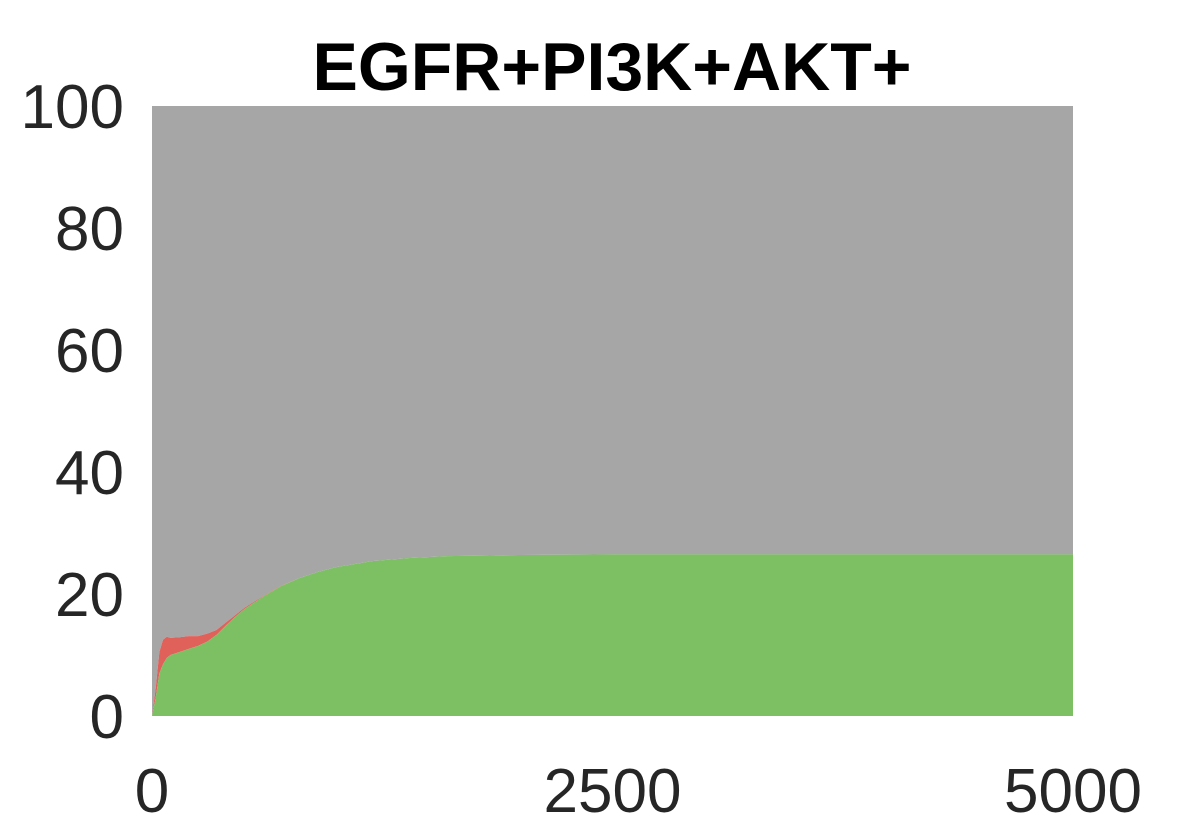 This screenshot has width=1181, height=832. Describe the element at coordinates (89, 595) in the screenshot. I see `y-tick-label: 20` at that location.